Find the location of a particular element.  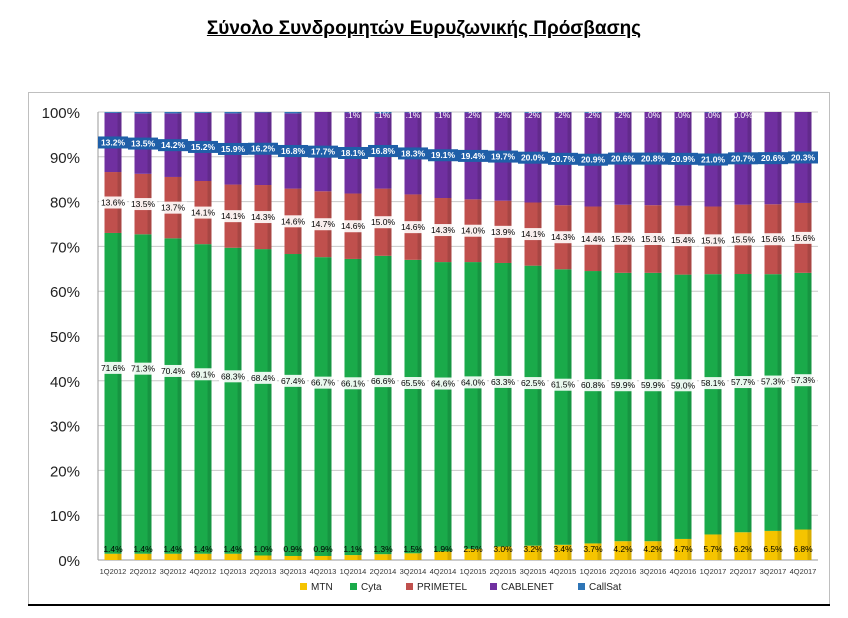

data-label-mtn: 0.9% is located at coordinates (323, 549).